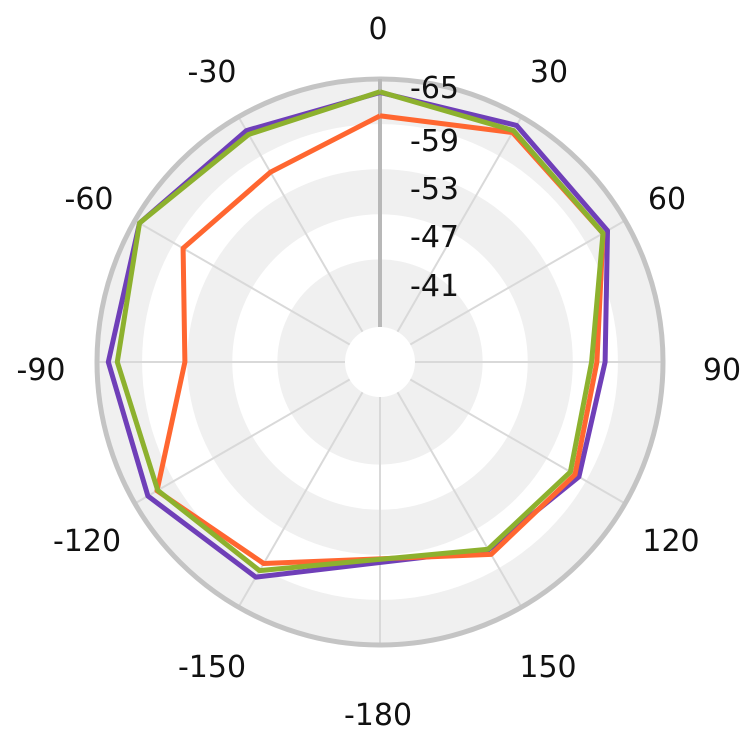 The width and height of the screenshot is (745, 733). What do you see at coordinates (667, 199) in the screenshot?
I see `angular-tick-label: 60` at bounding box center [667, 199].